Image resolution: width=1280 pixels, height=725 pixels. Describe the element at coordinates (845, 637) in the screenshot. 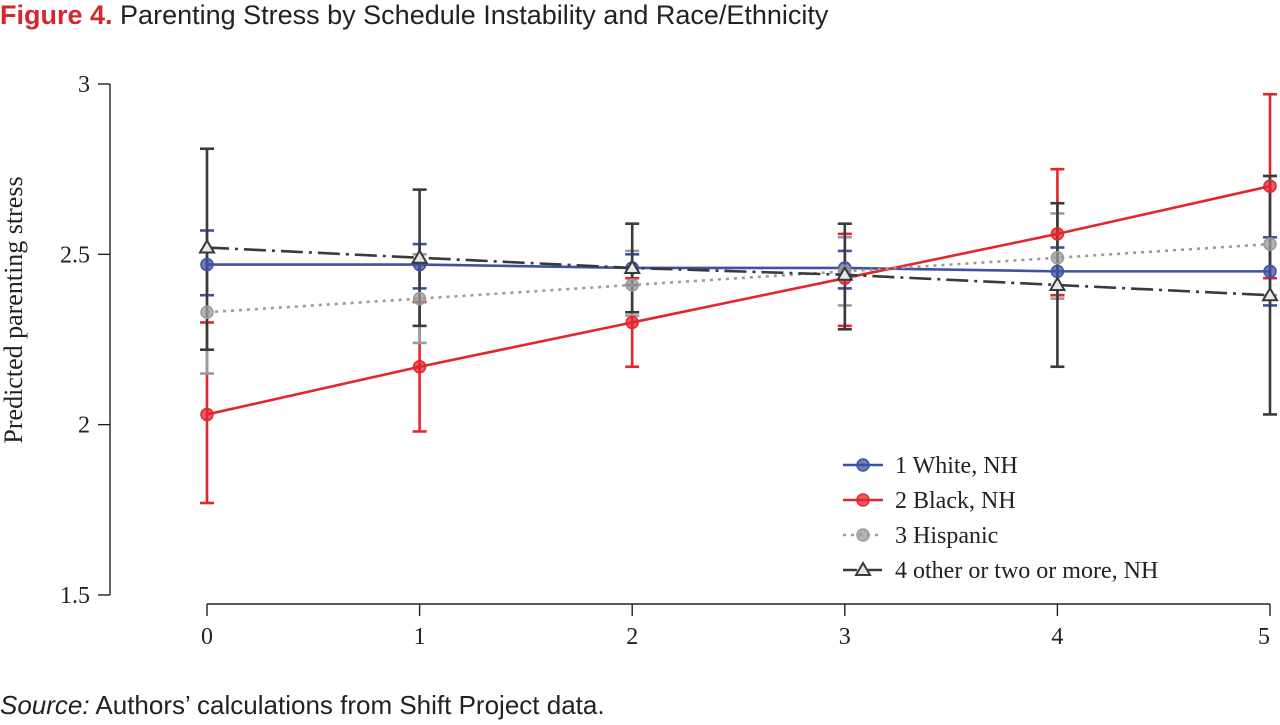

I see `x-tick-label: 3` at that location.